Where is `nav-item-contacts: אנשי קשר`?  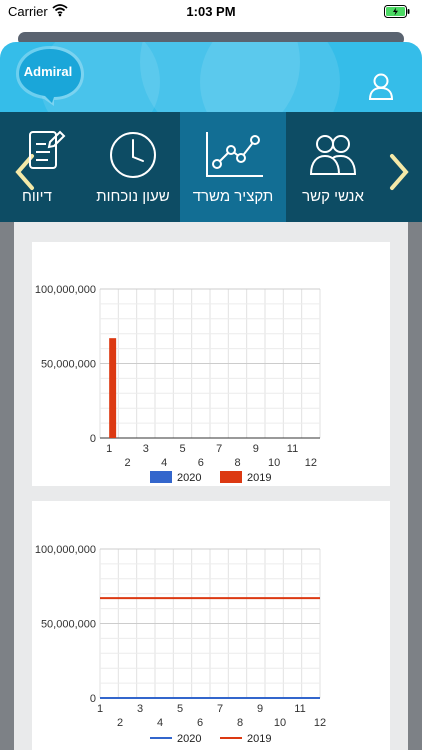
nav-item-contacts: אנשי קשר is located at coordinates (333, 167).